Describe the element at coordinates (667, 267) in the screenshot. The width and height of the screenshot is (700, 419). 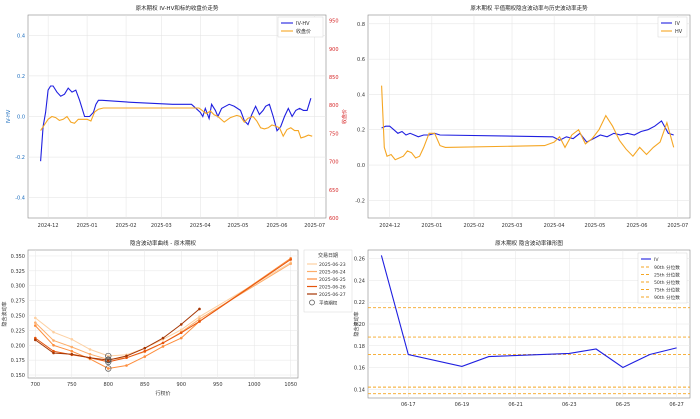
I see `legend-label: 90th 分位数` at that location.